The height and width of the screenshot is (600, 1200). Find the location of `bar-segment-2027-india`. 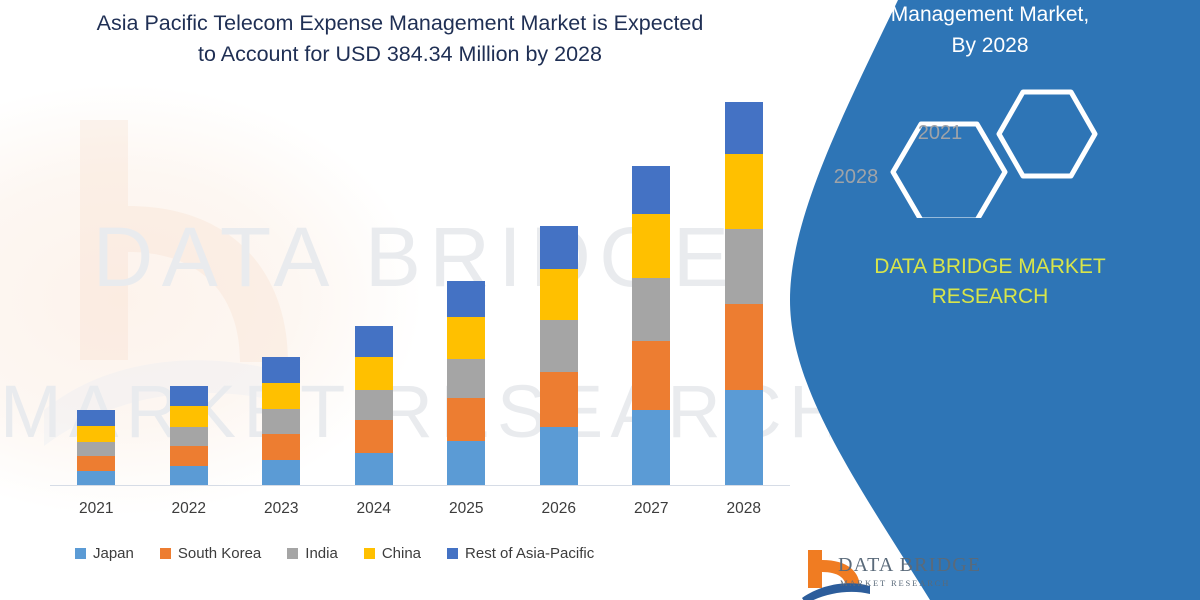

bar-segment-2027-india is located at coordinates (651, 309).